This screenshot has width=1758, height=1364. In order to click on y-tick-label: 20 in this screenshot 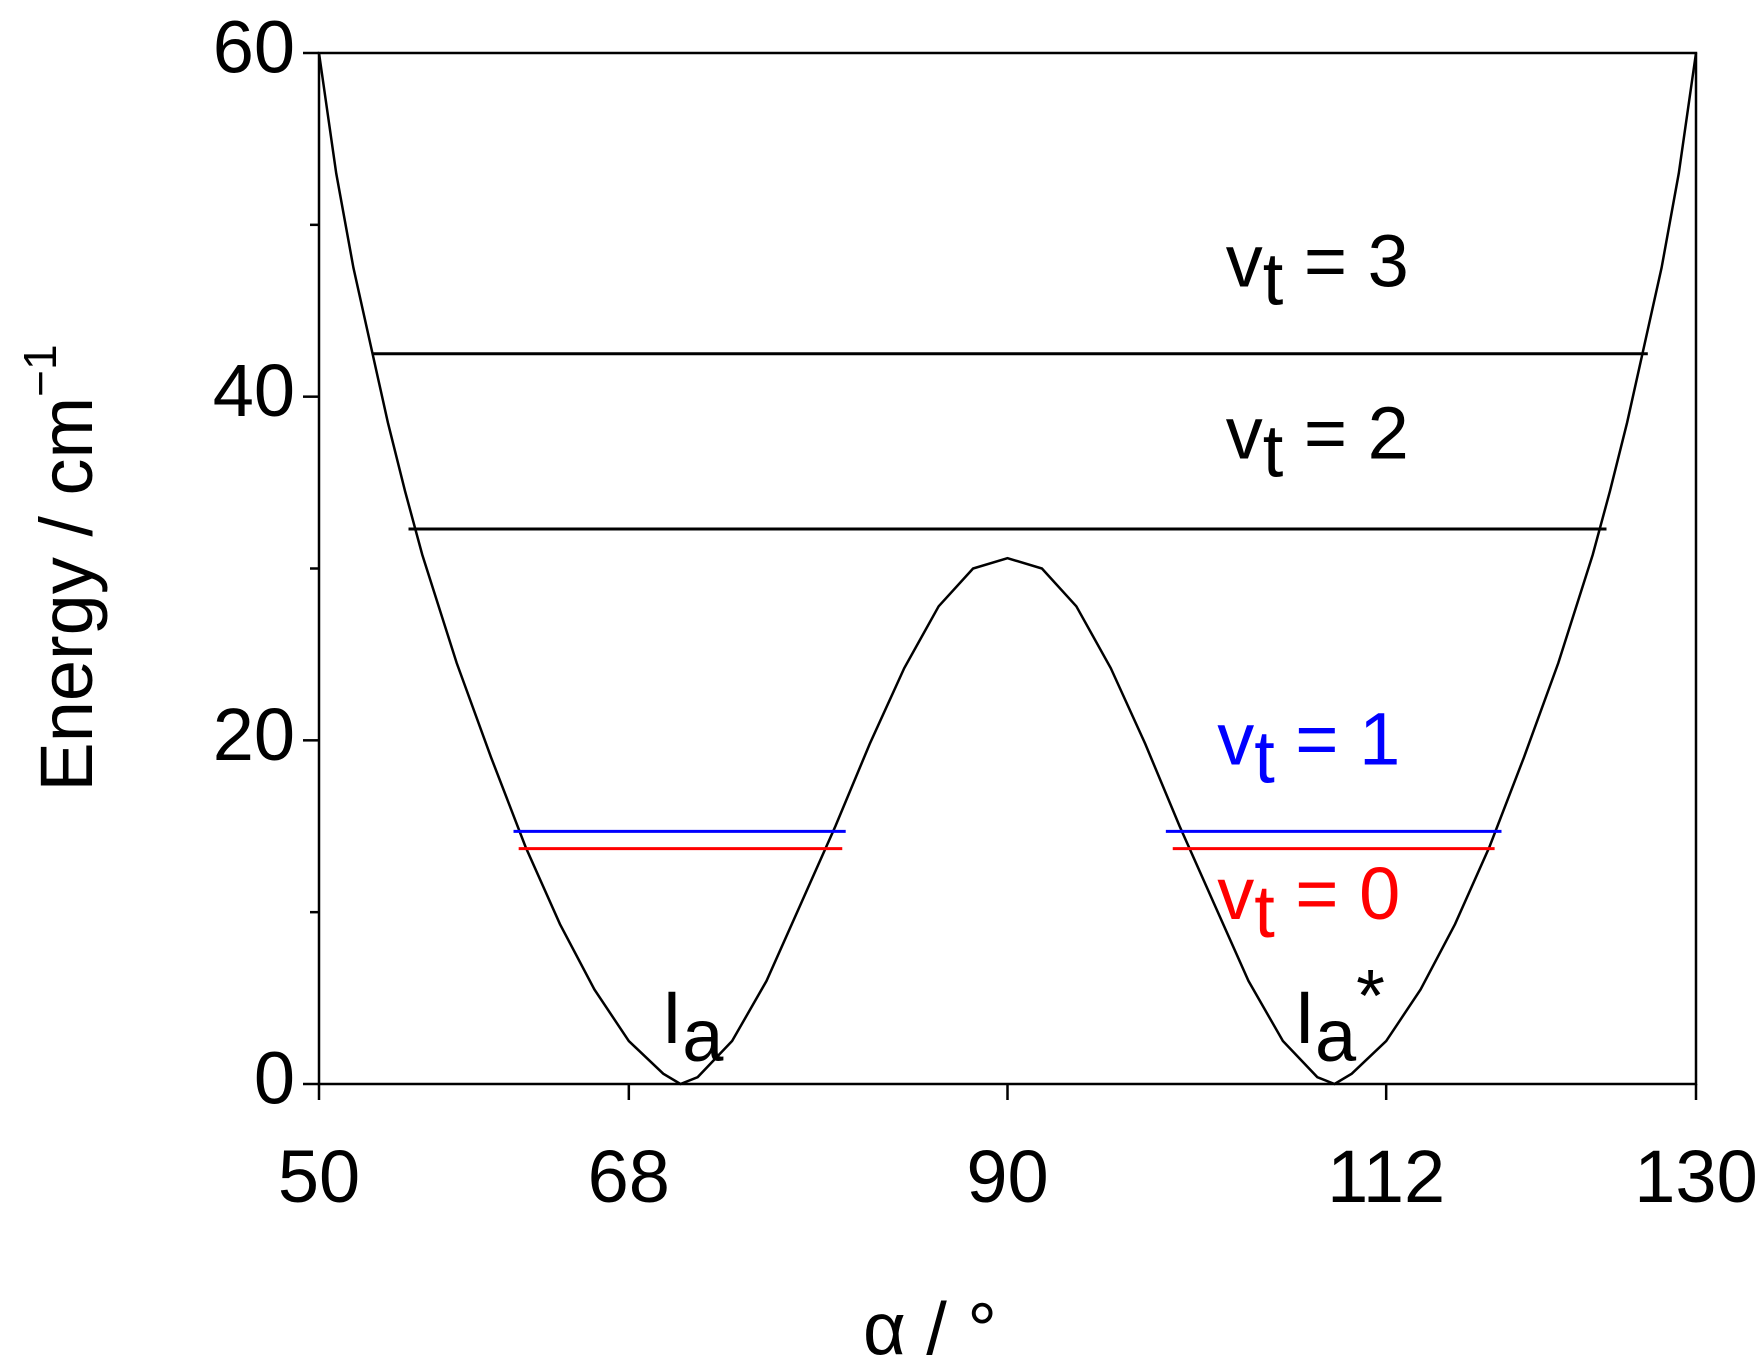, I will do `click(254, 734)`.